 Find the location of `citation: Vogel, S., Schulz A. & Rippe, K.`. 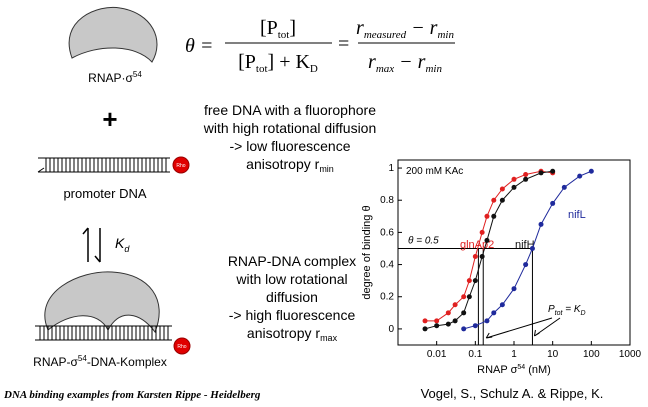

citation: Vogel, S., Schulz A. & Rippe, K. is located at coordinates (512, 393).